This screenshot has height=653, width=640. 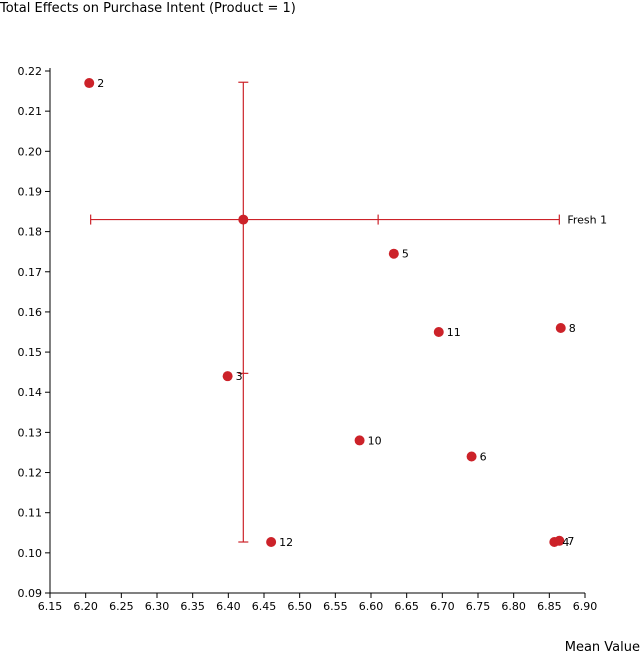 I want to click on x-tick-label: 6.65, so click(x=406, y=606).